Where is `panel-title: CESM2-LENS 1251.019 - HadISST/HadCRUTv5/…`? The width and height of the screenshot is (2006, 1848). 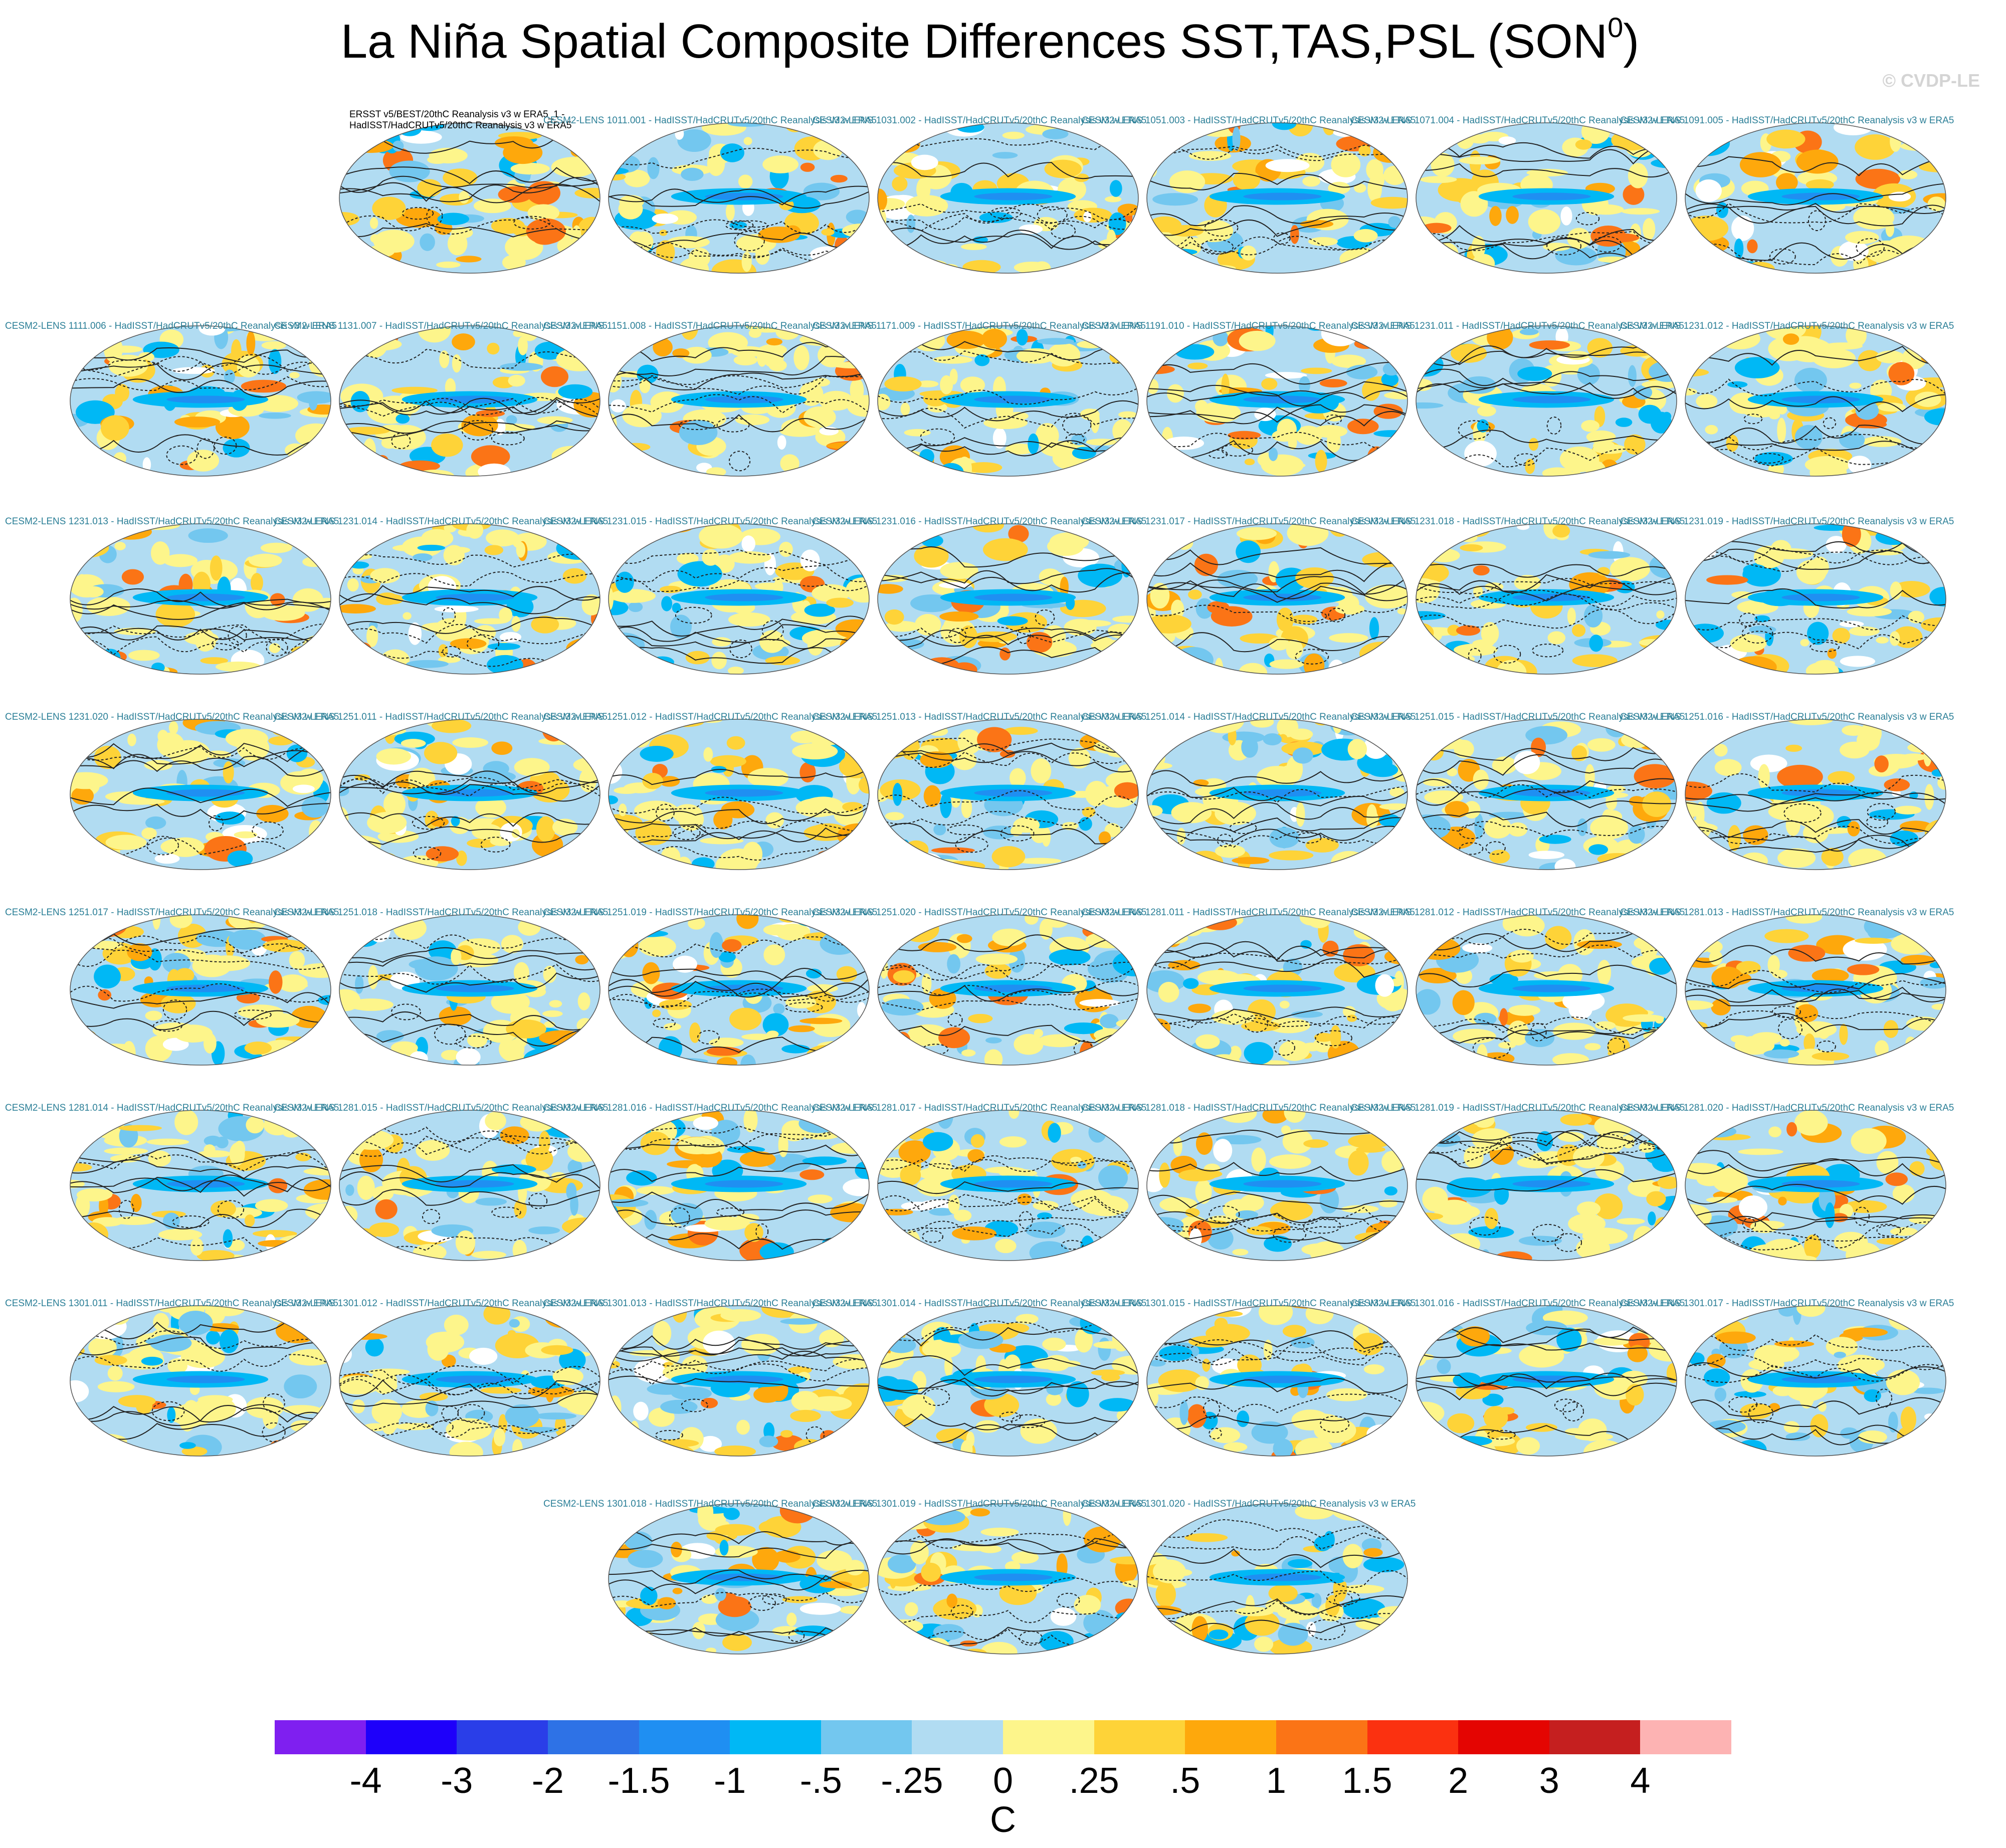
panel-title: CESM2-LENS 1251.019 - HadISST/HadCRUTv5/… is located at coordinates (710, 912).